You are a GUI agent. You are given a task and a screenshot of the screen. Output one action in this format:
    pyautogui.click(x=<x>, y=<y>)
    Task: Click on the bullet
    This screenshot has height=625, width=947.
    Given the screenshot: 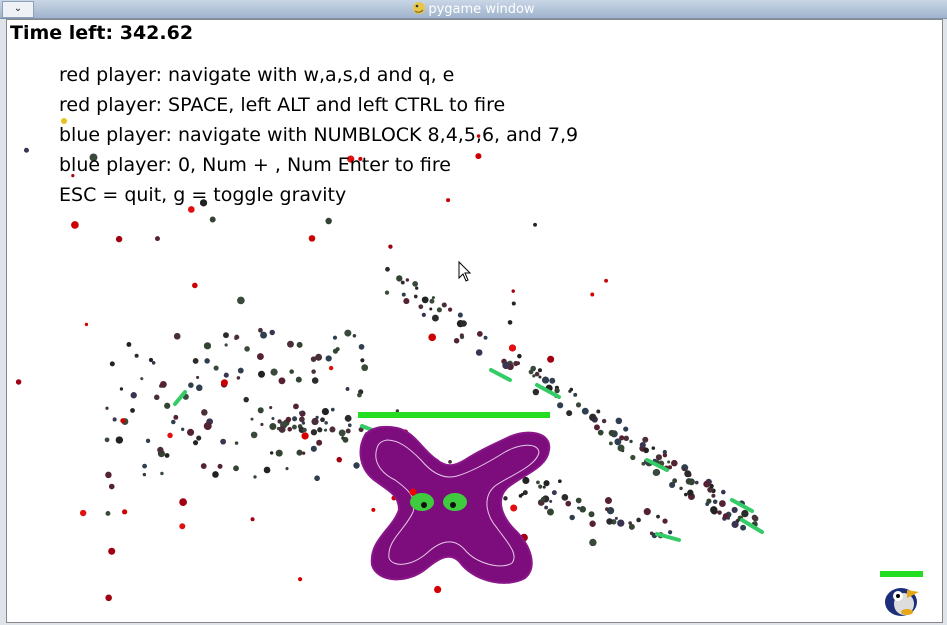 What is the action you would take?
    pyautogui.click(x=548, y=391)
    